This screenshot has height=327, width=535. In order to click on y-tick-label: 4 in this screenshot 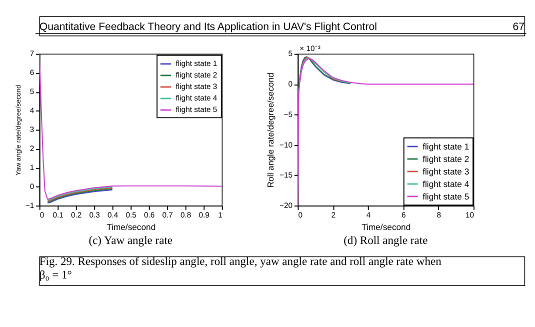, I will do `click(32, 111)`.